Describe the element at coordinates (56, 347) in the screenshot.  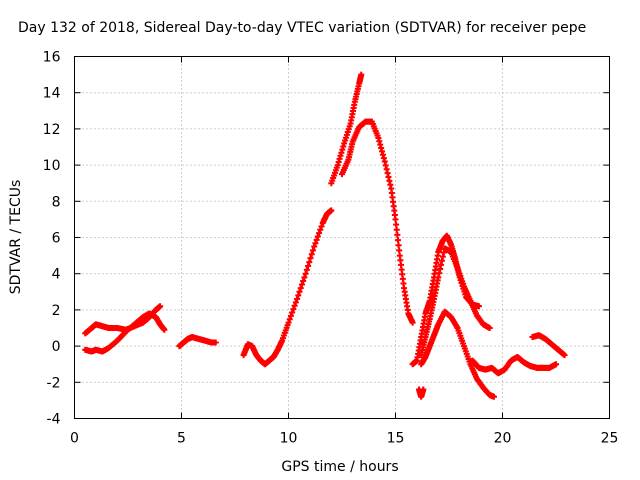
I see `y-tick-label: 0` at that location.